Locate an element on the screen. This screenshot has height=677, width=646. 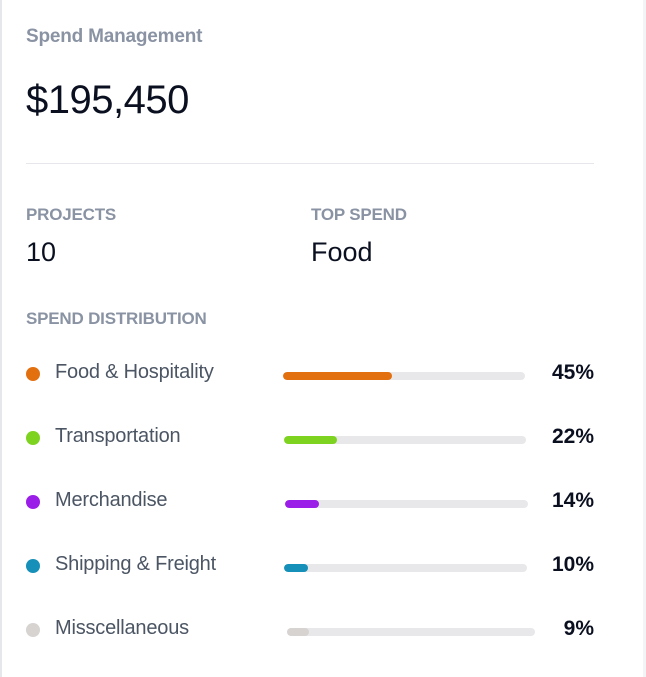
top-spend-value: Food is located at coordinates (342, 252).